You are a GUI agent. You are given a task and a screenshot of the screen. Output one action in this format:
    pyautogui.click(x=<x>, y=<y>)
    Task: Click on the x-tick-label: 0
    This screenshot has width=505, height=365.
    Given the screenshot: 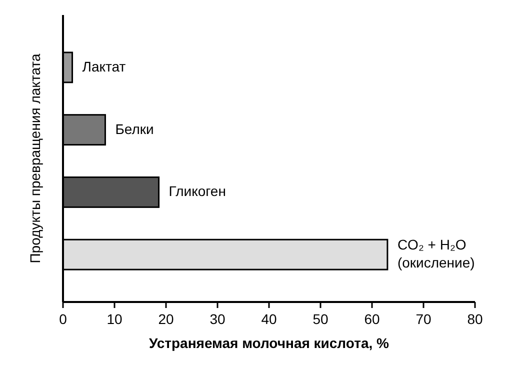 What is the action you would take?
    pyautogui.click(x=63, y=319)
    